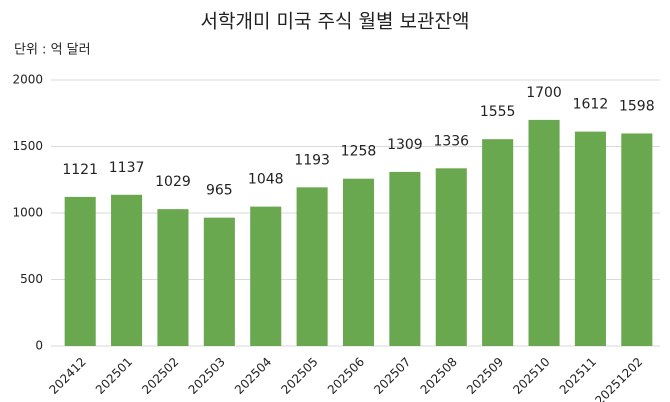  What do you see at coordinates (359, 152) in the screenshot?
I see `data-label: 1258` at bounding box center [359, 152].